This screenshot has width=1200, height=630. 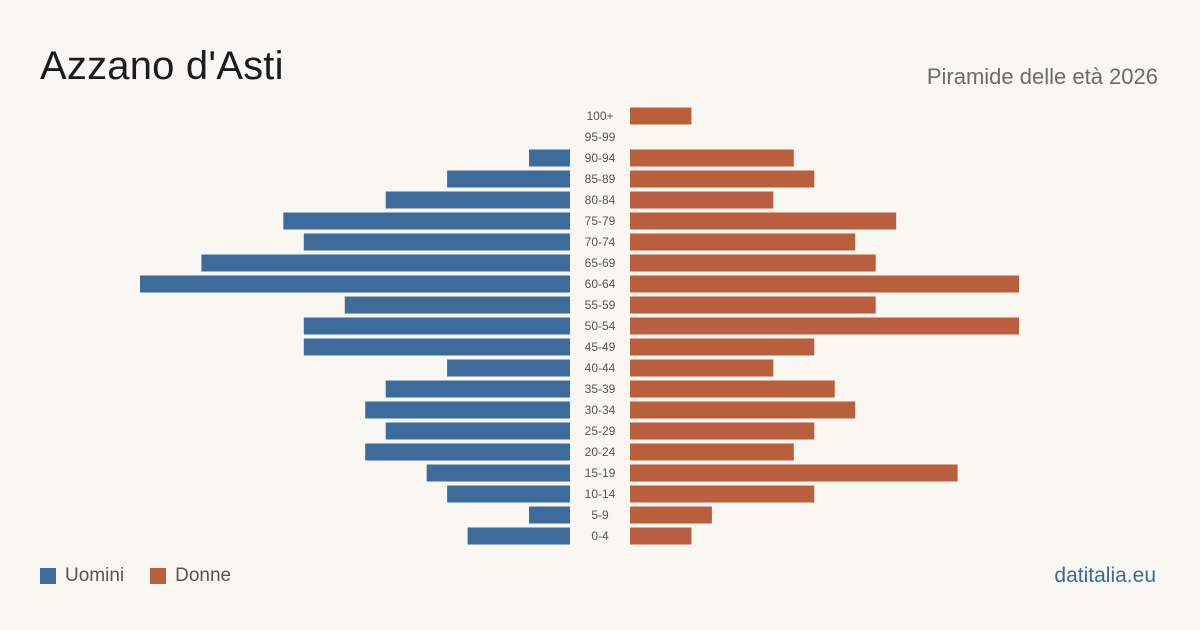 What do you see at coordinates (600, 200) in the screenshot?
I see `age-group-label: 80-84` at bounding box center [600, 200].